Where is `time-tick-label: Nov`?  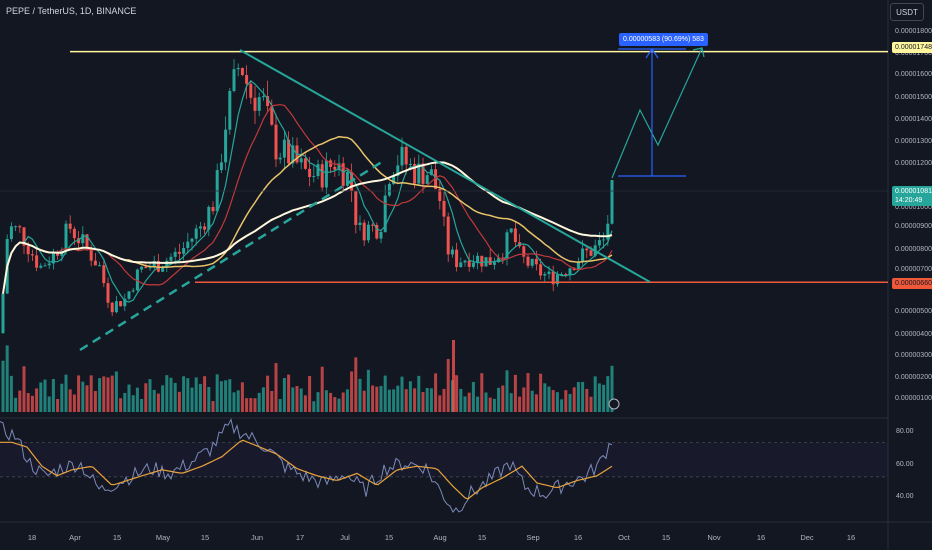 time-tick-label: Nov is located at coordinates (714, 537).